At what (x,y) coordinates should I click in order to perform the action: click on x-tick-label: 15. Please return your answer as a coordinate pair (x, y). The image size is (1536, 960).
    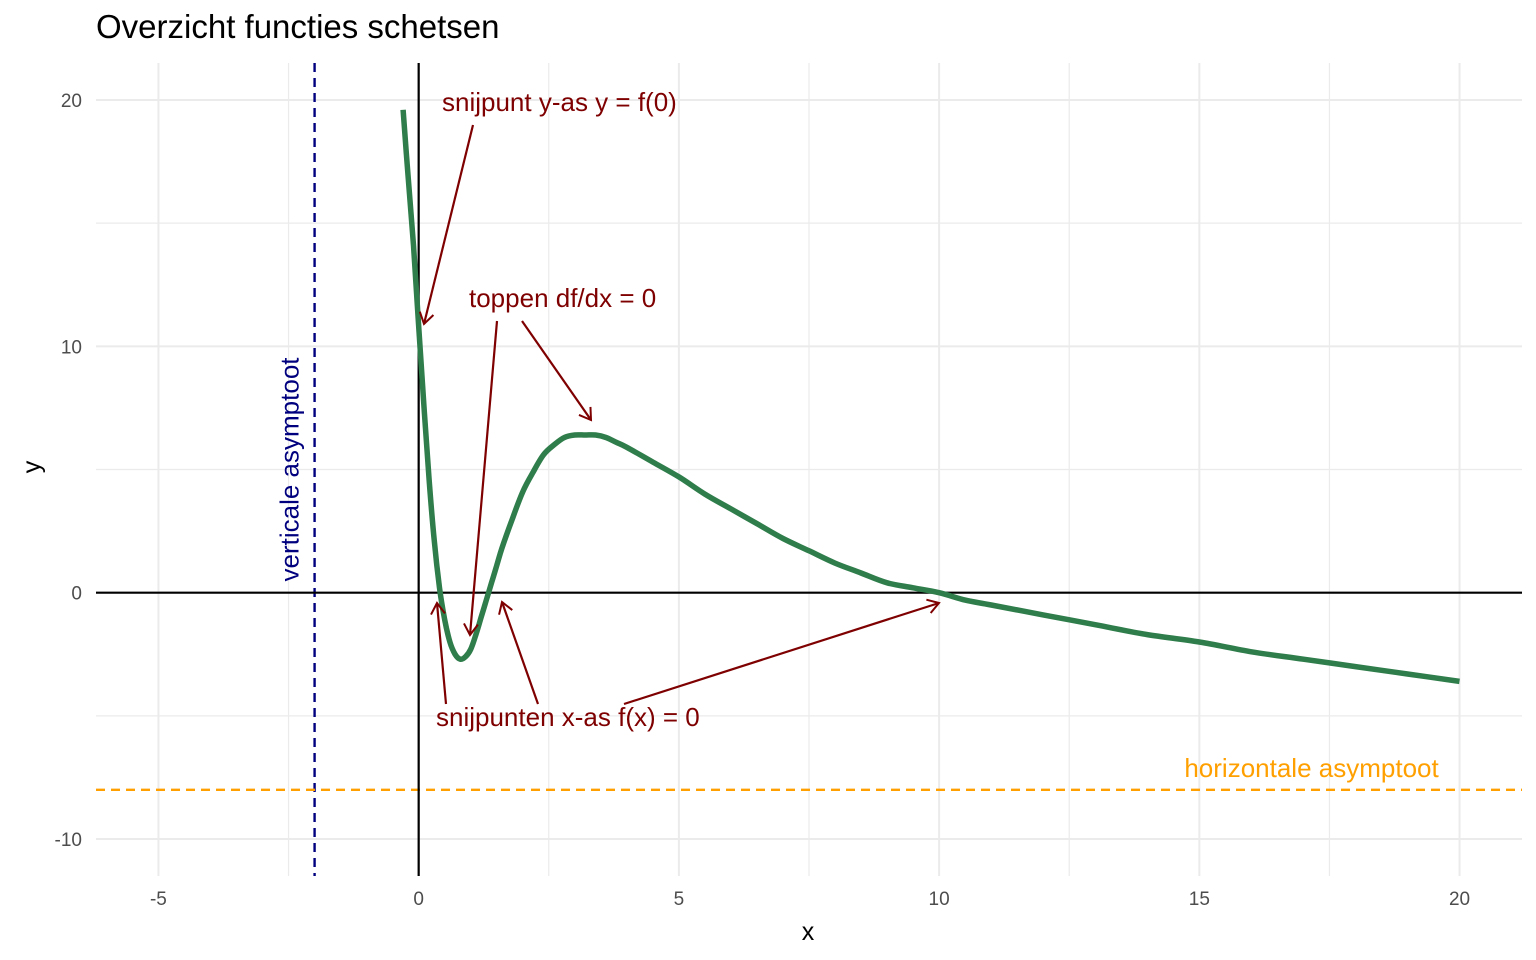
    Looking at the image, I should click on (1199, 899).